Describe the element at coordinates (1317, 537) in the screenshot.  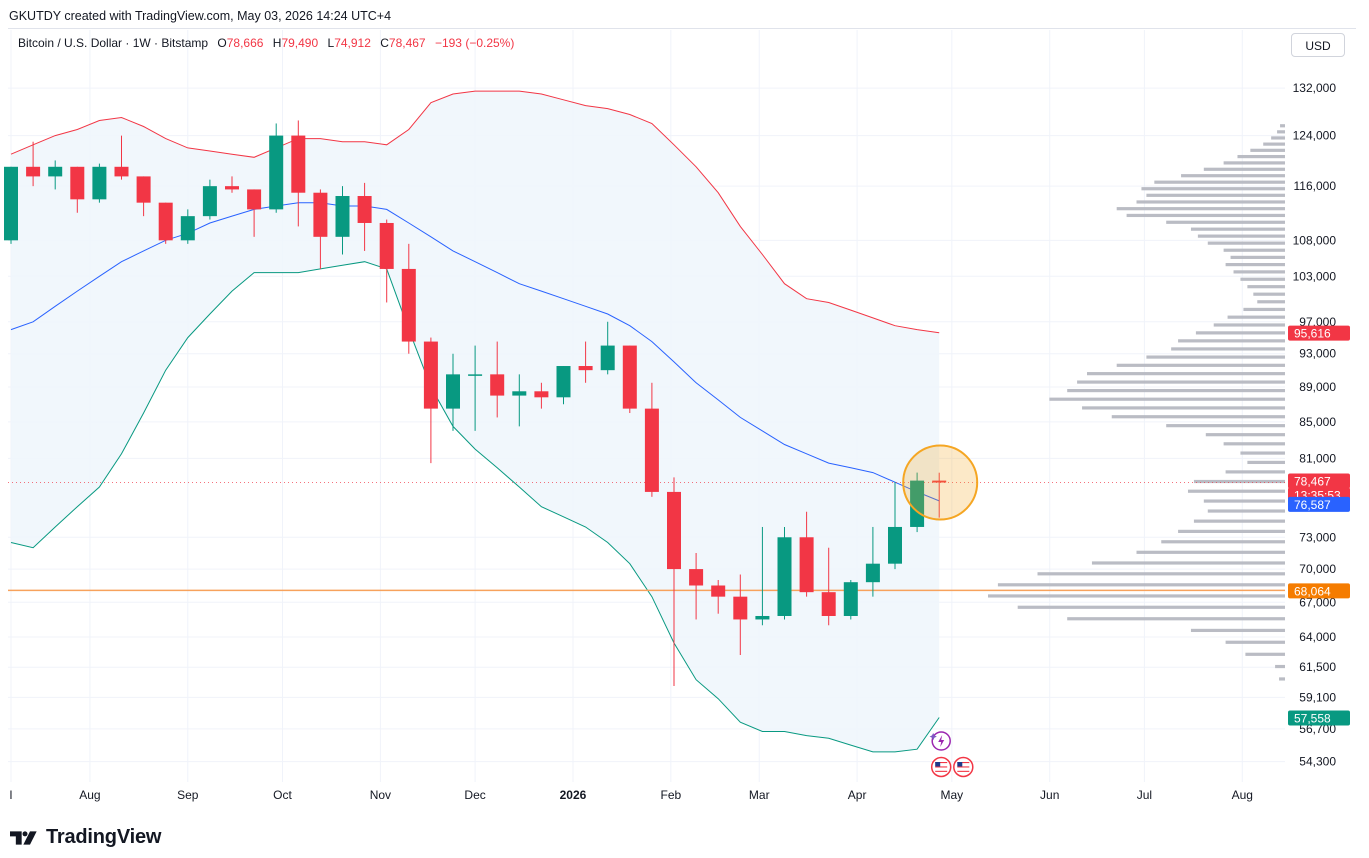
I see `y-tick-label: 73,000` at that location.